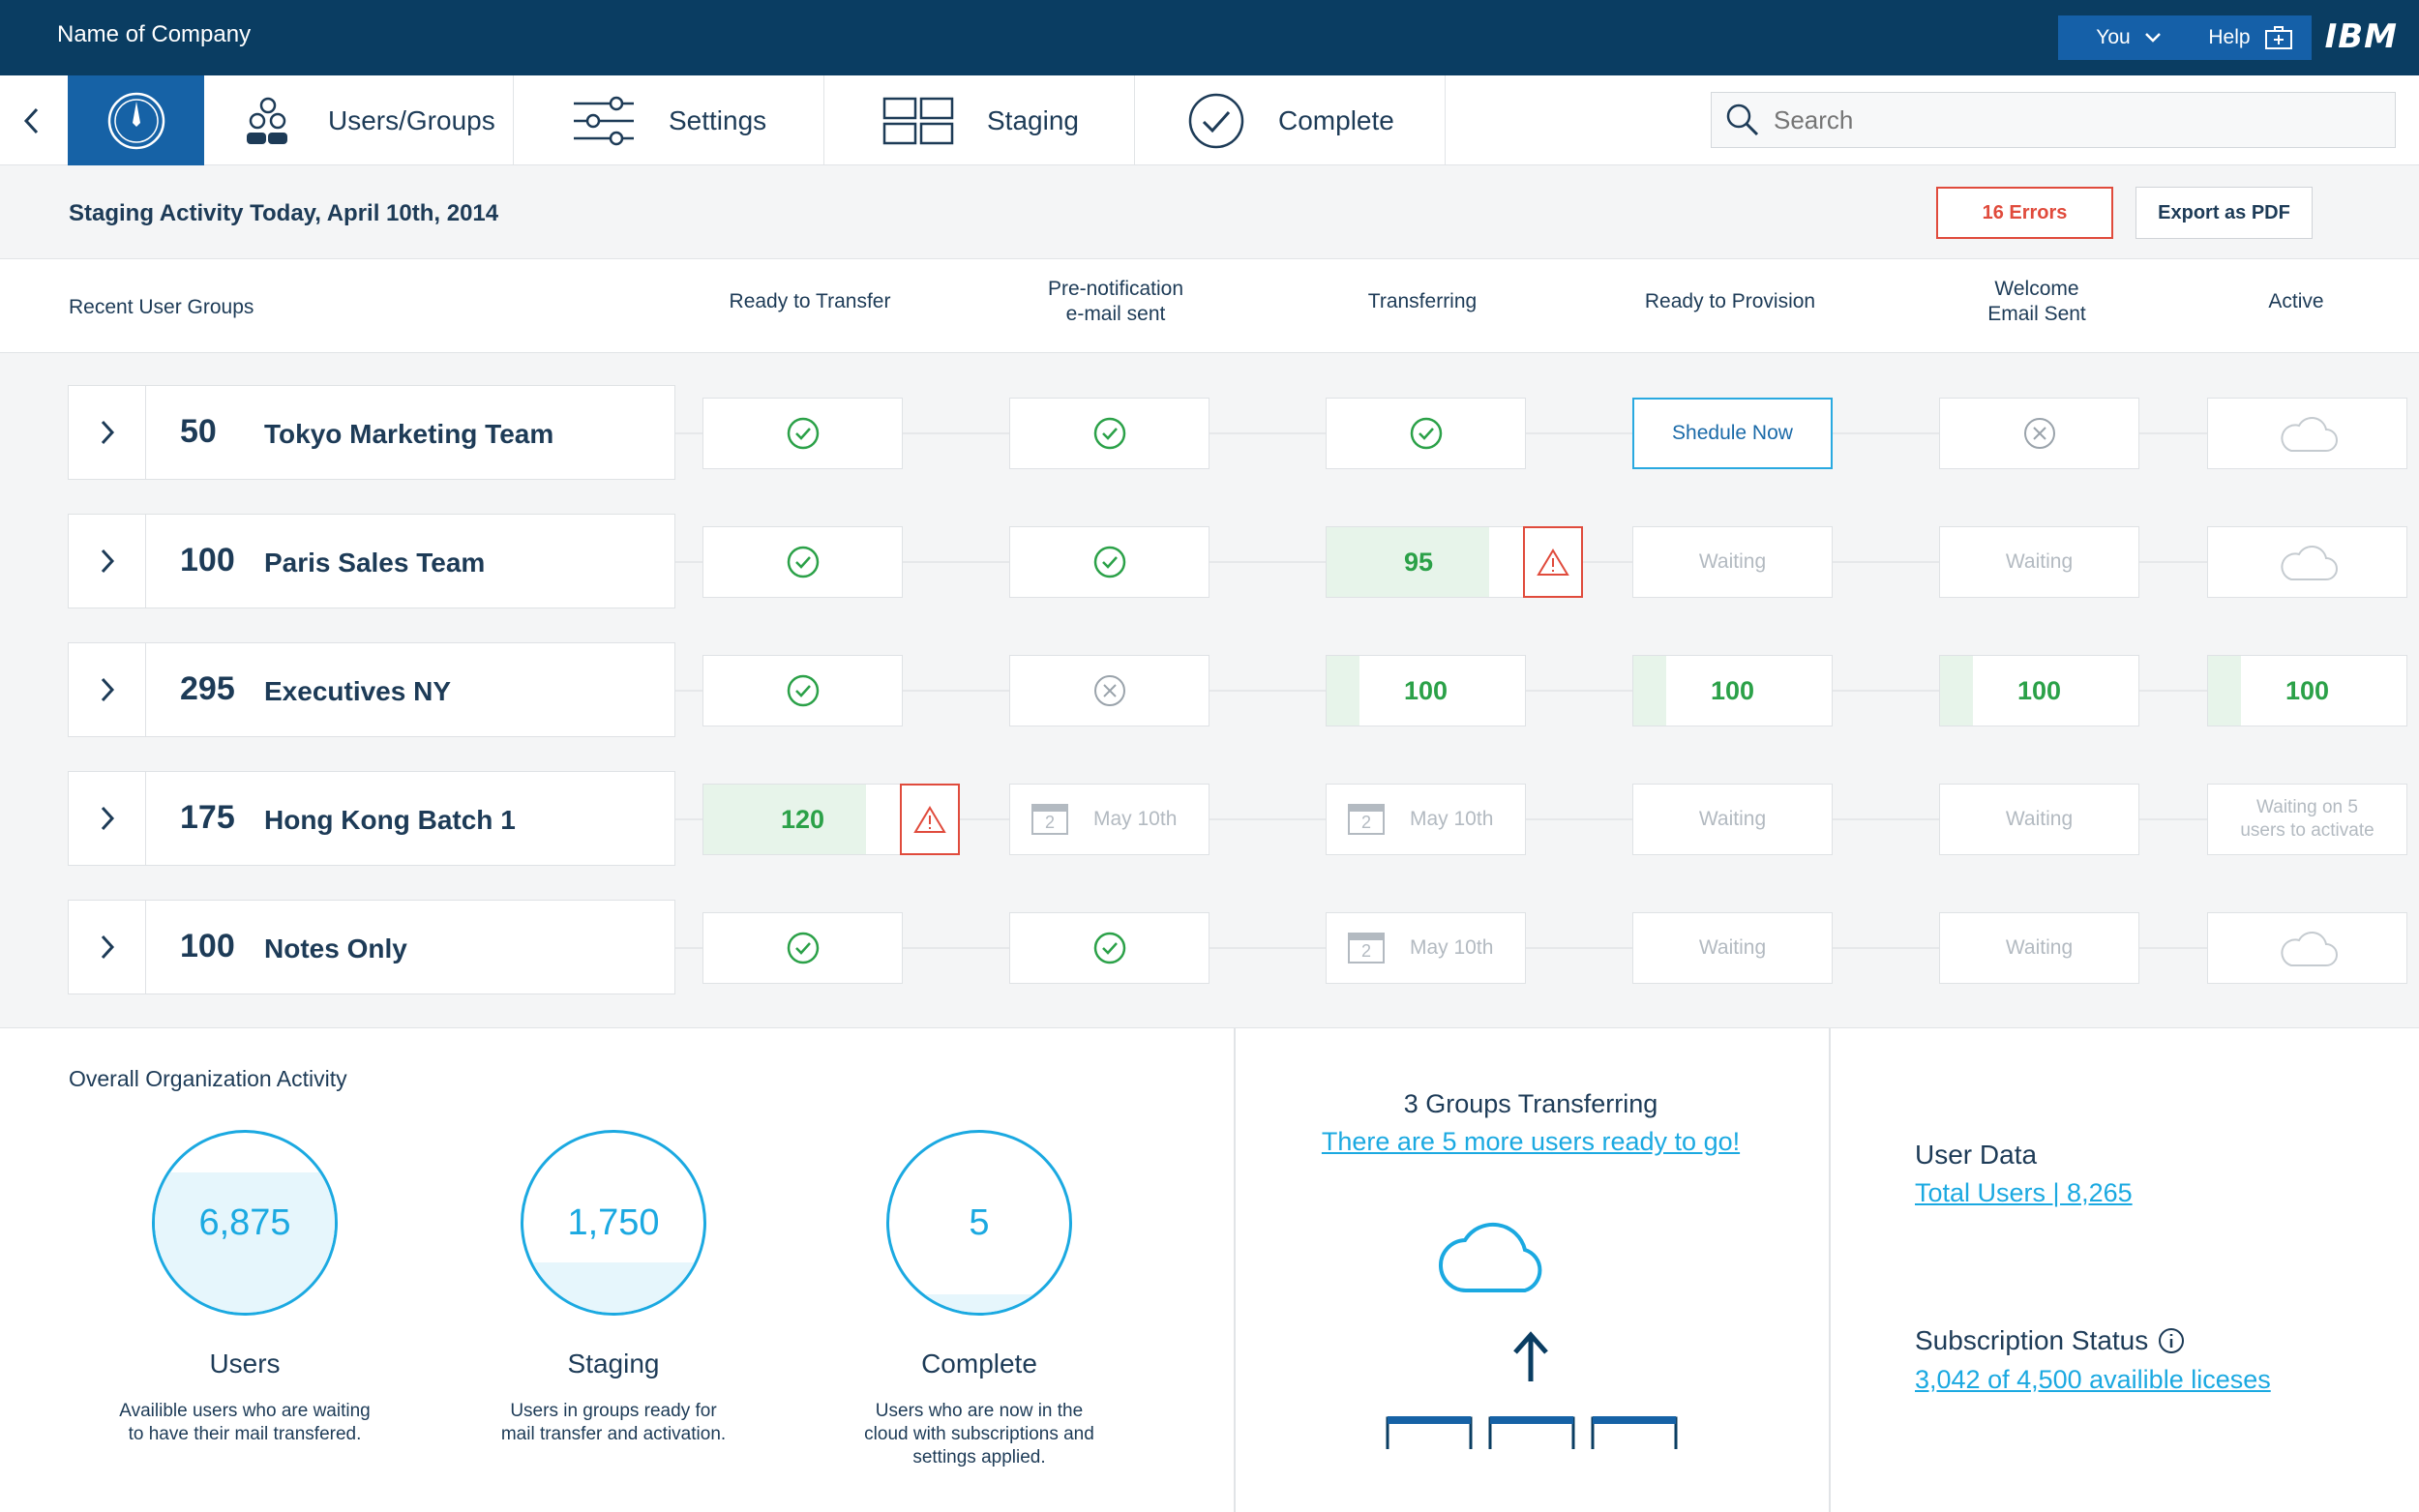 This screenshot has width=2419, height=1512. What do you see at coordinates (613, 1222) in the screenshot?
I see `stat-value: 1,750` at bounding box center [613, 1222].